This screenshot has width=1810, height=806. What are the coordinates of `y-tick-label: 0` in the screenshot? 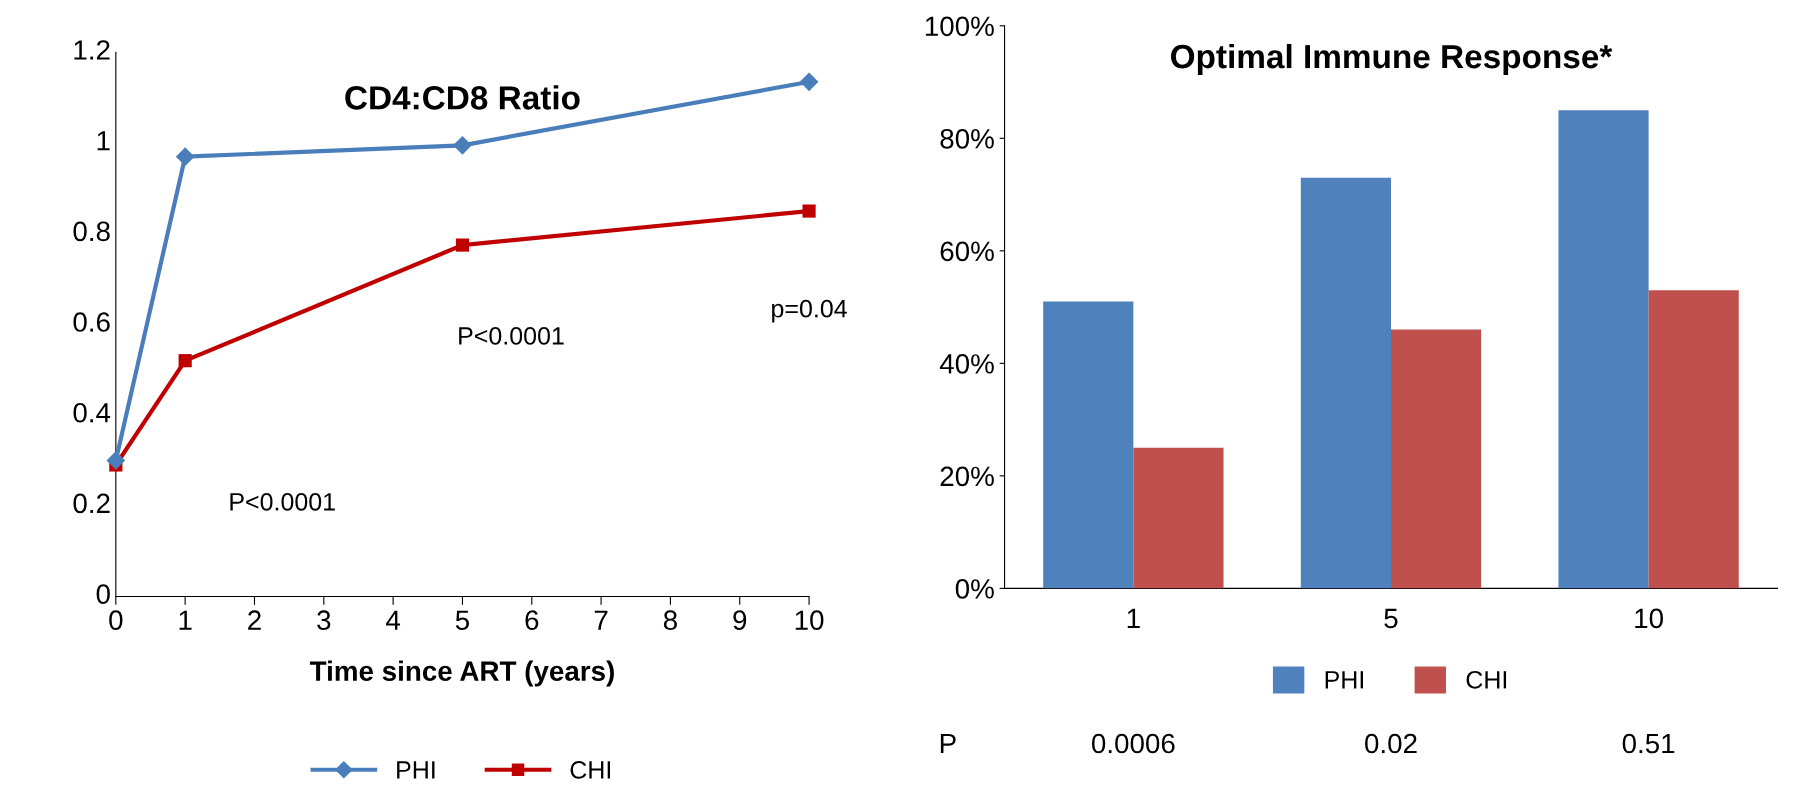 It's located at (103, 594).